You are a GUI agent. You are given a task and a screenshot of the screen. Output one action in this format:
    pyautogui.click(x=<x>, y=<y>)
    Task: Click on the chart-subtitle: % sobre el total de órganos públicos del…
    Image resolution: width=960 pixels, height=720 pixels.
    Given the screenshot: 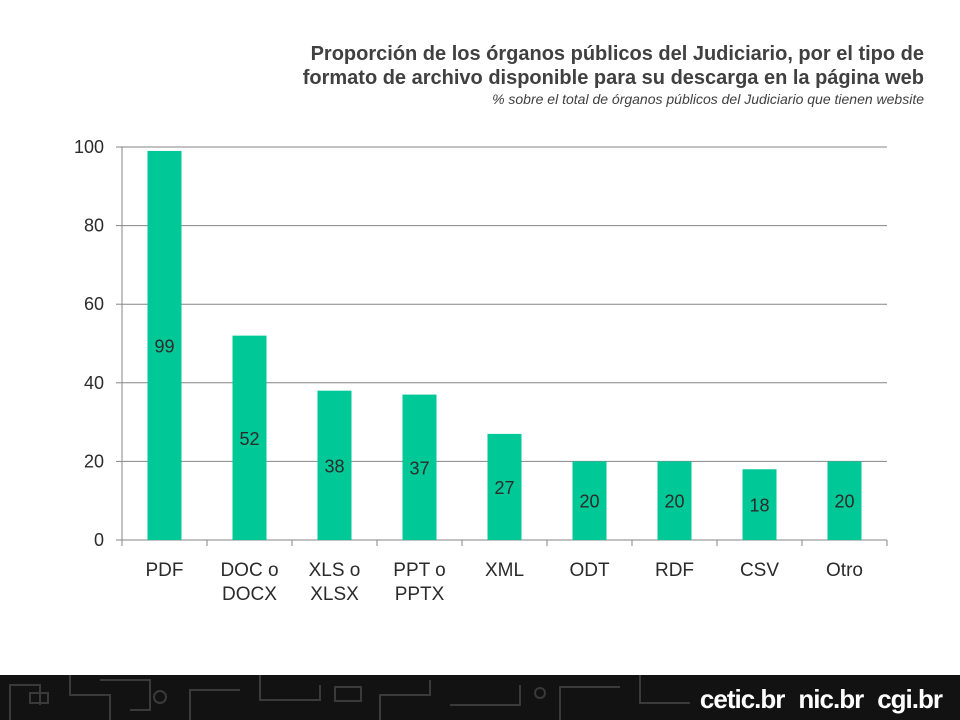 What is the action you would take?
    pyautogui.click(x=708, y=99)
    